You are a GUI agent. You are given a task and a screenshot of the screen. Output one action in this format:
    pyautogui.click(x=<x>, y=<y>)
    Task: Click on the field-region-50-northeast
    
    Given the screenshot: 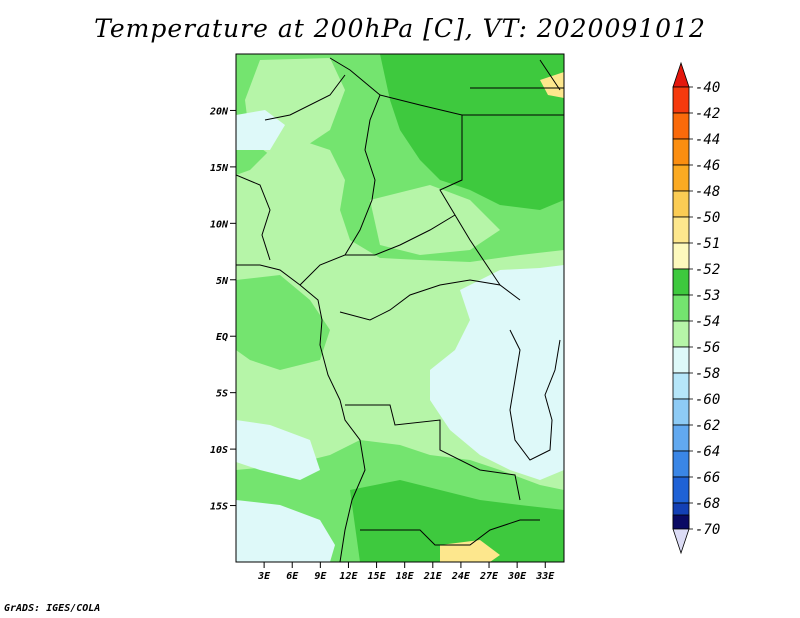 What is the action you would take?
    pyautogui.click(x=552, y=85)
    